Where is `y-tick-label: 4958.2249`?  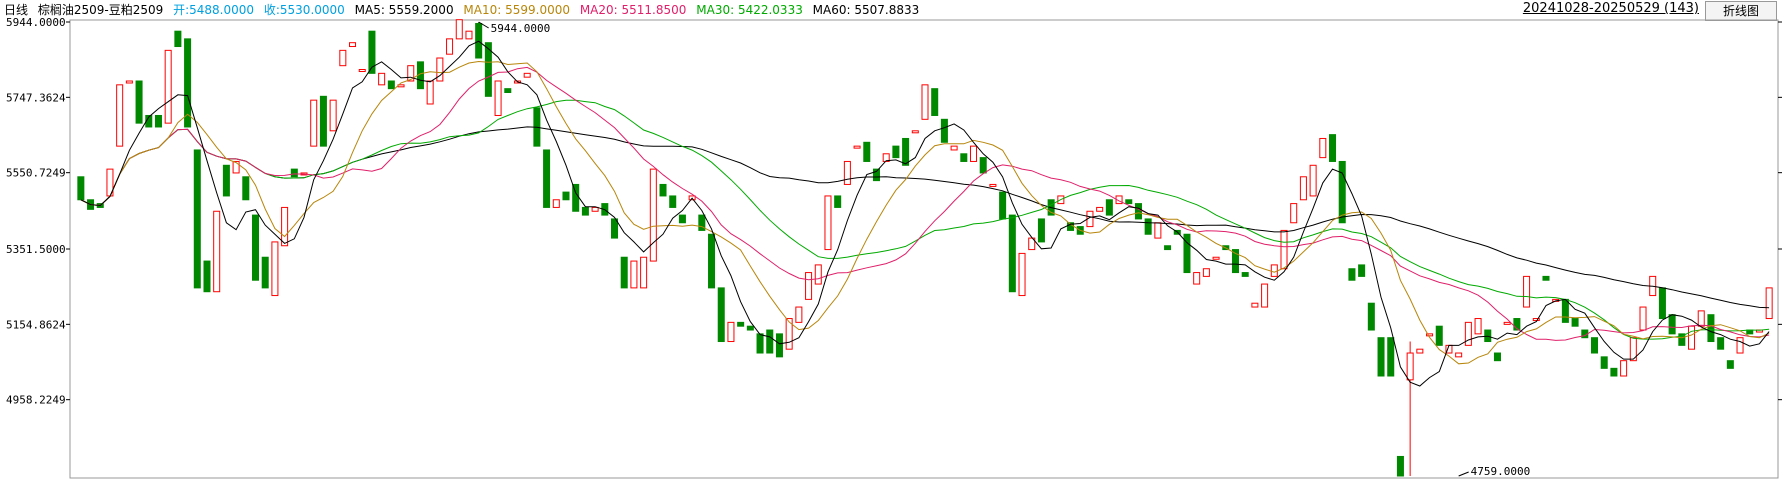 y-tick-label: 4958.2249 is located at coordinates (36, 400).